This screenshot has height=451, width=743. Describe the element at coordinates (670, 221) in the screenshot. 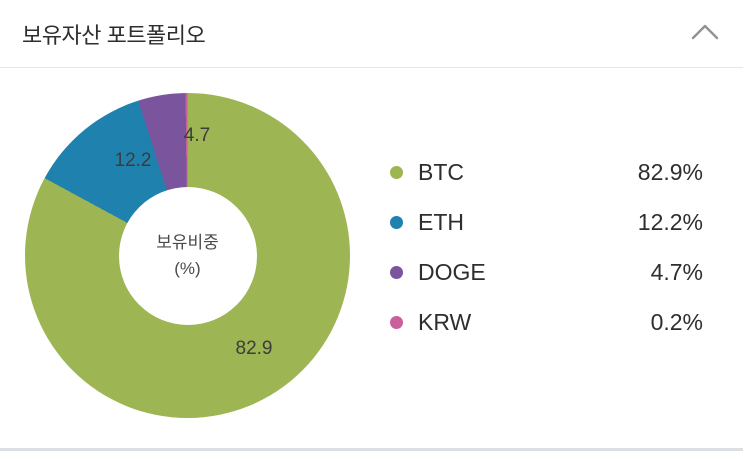

I see `legend-value: 12.2%` at that location.